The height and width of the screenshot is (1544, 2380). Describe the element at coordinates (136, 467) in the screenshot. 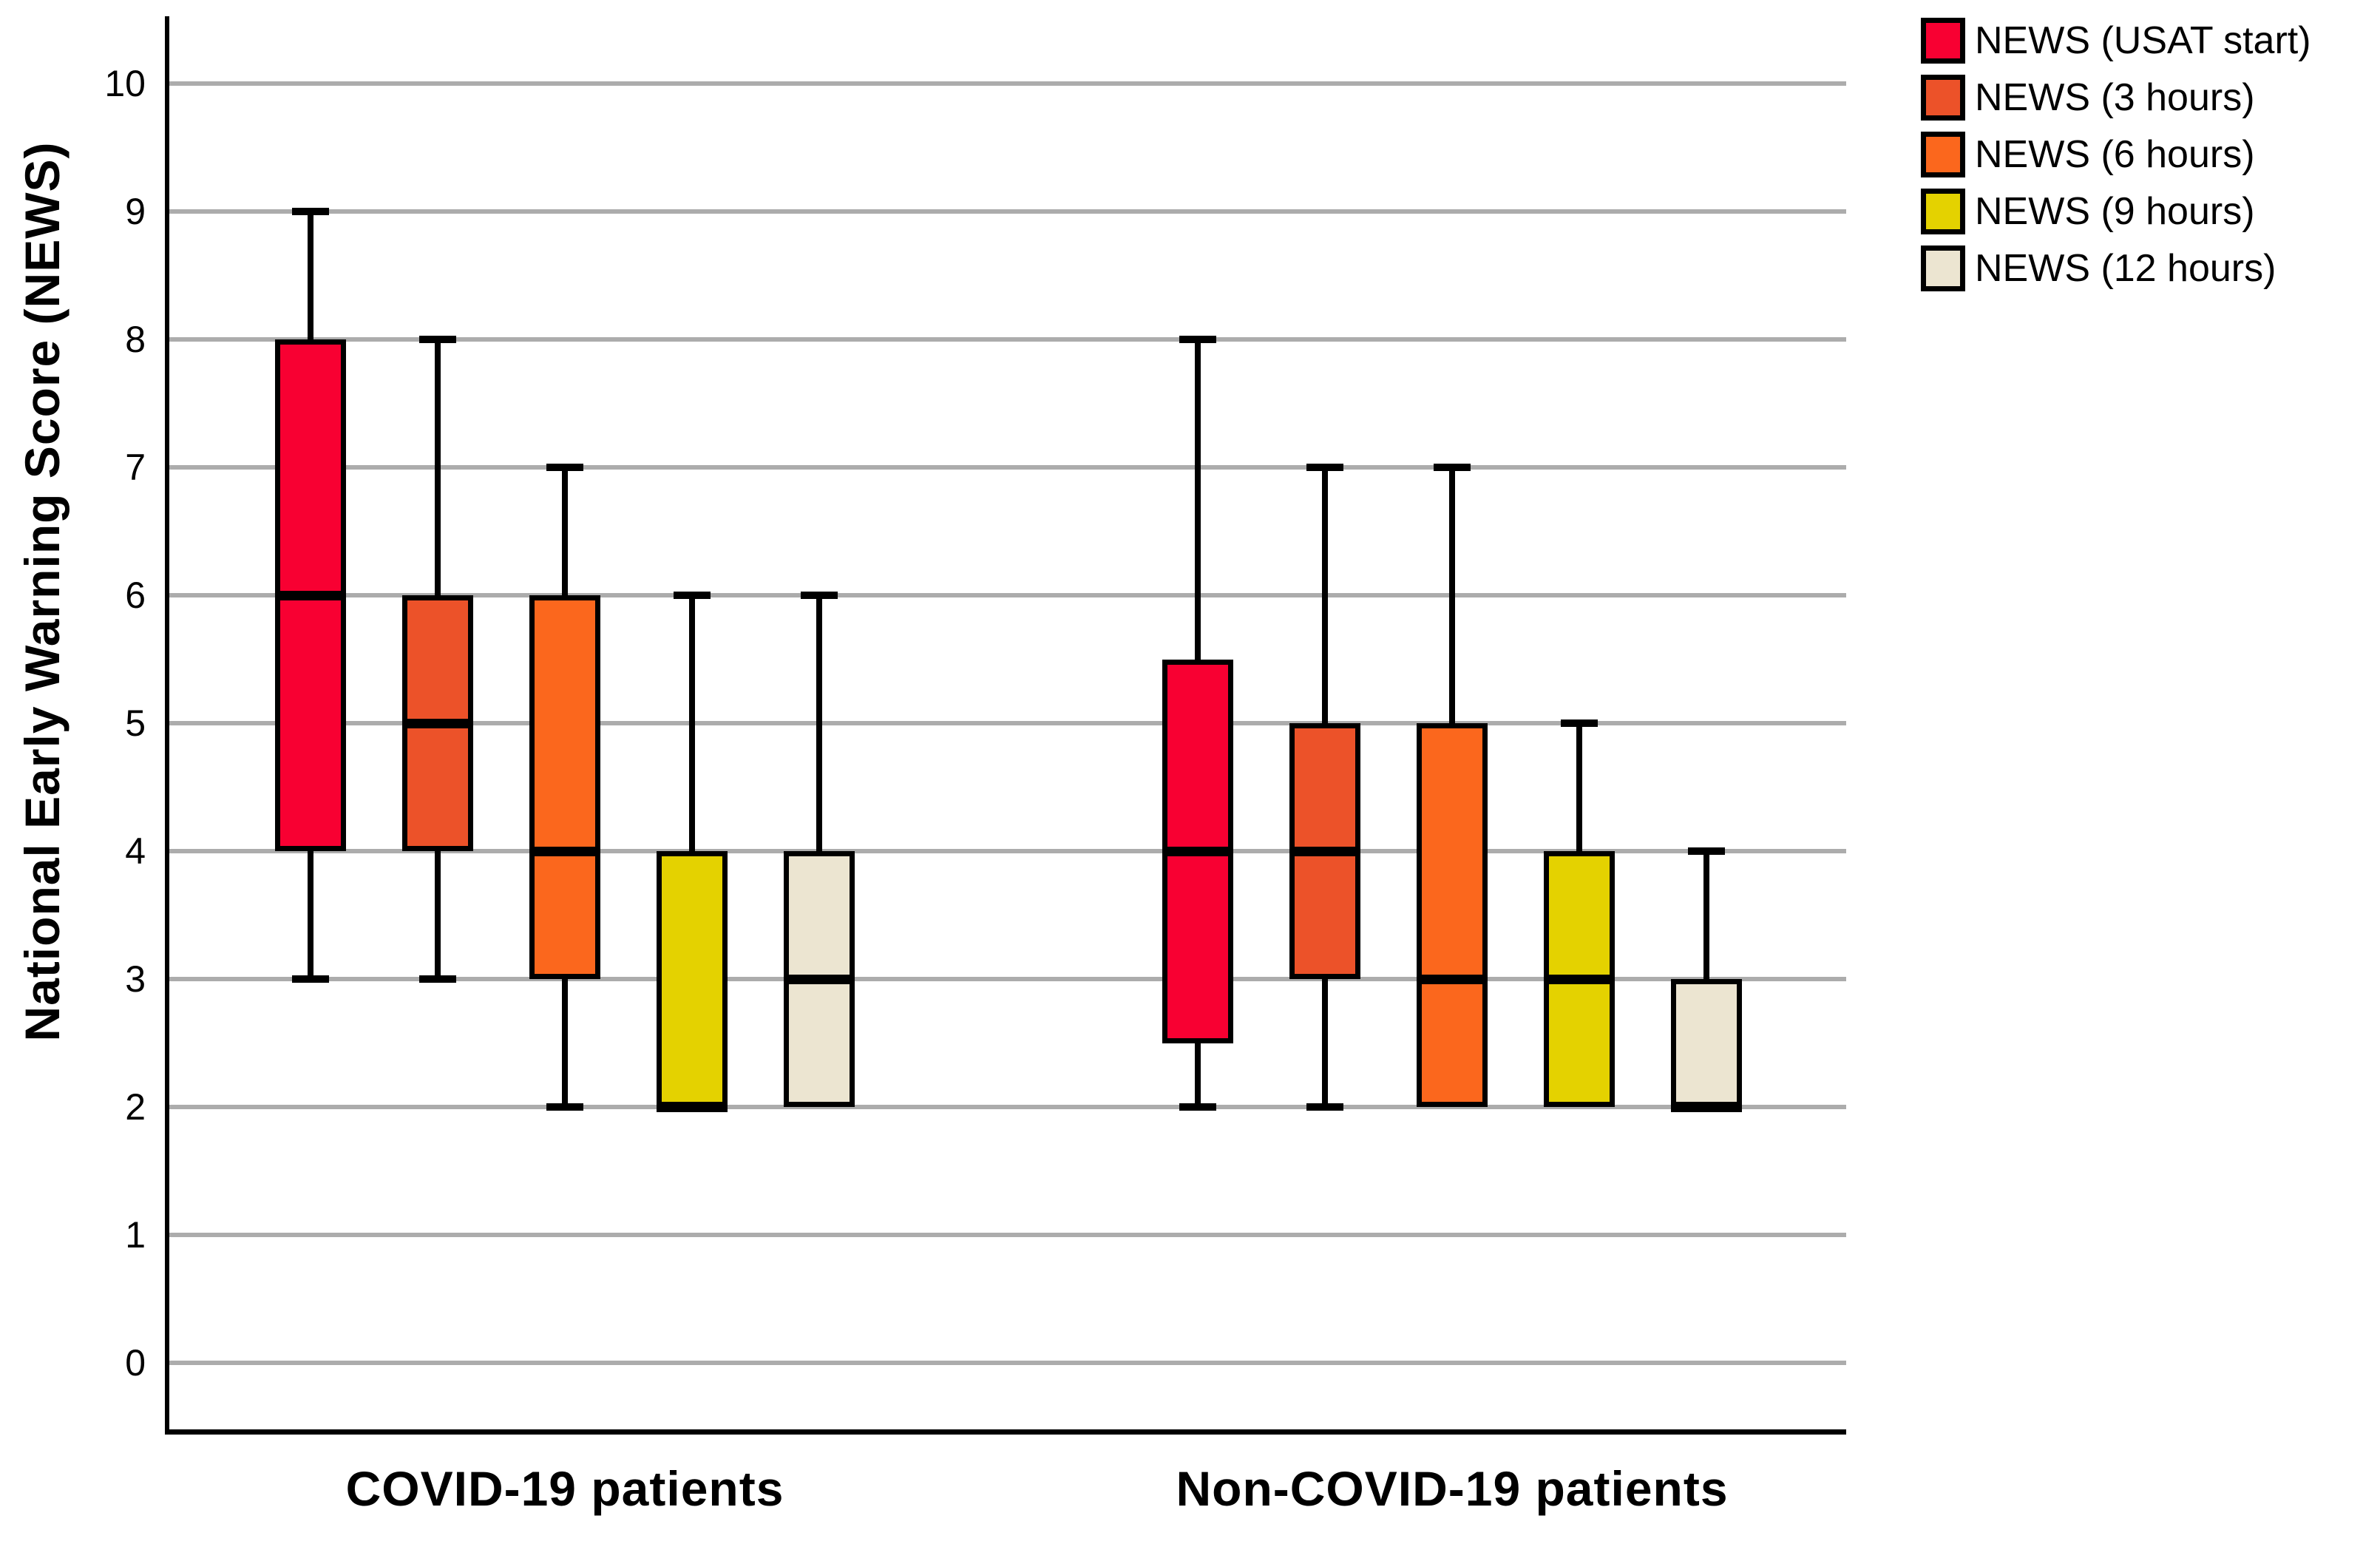

I see `y-tick-label: 7` at that location.